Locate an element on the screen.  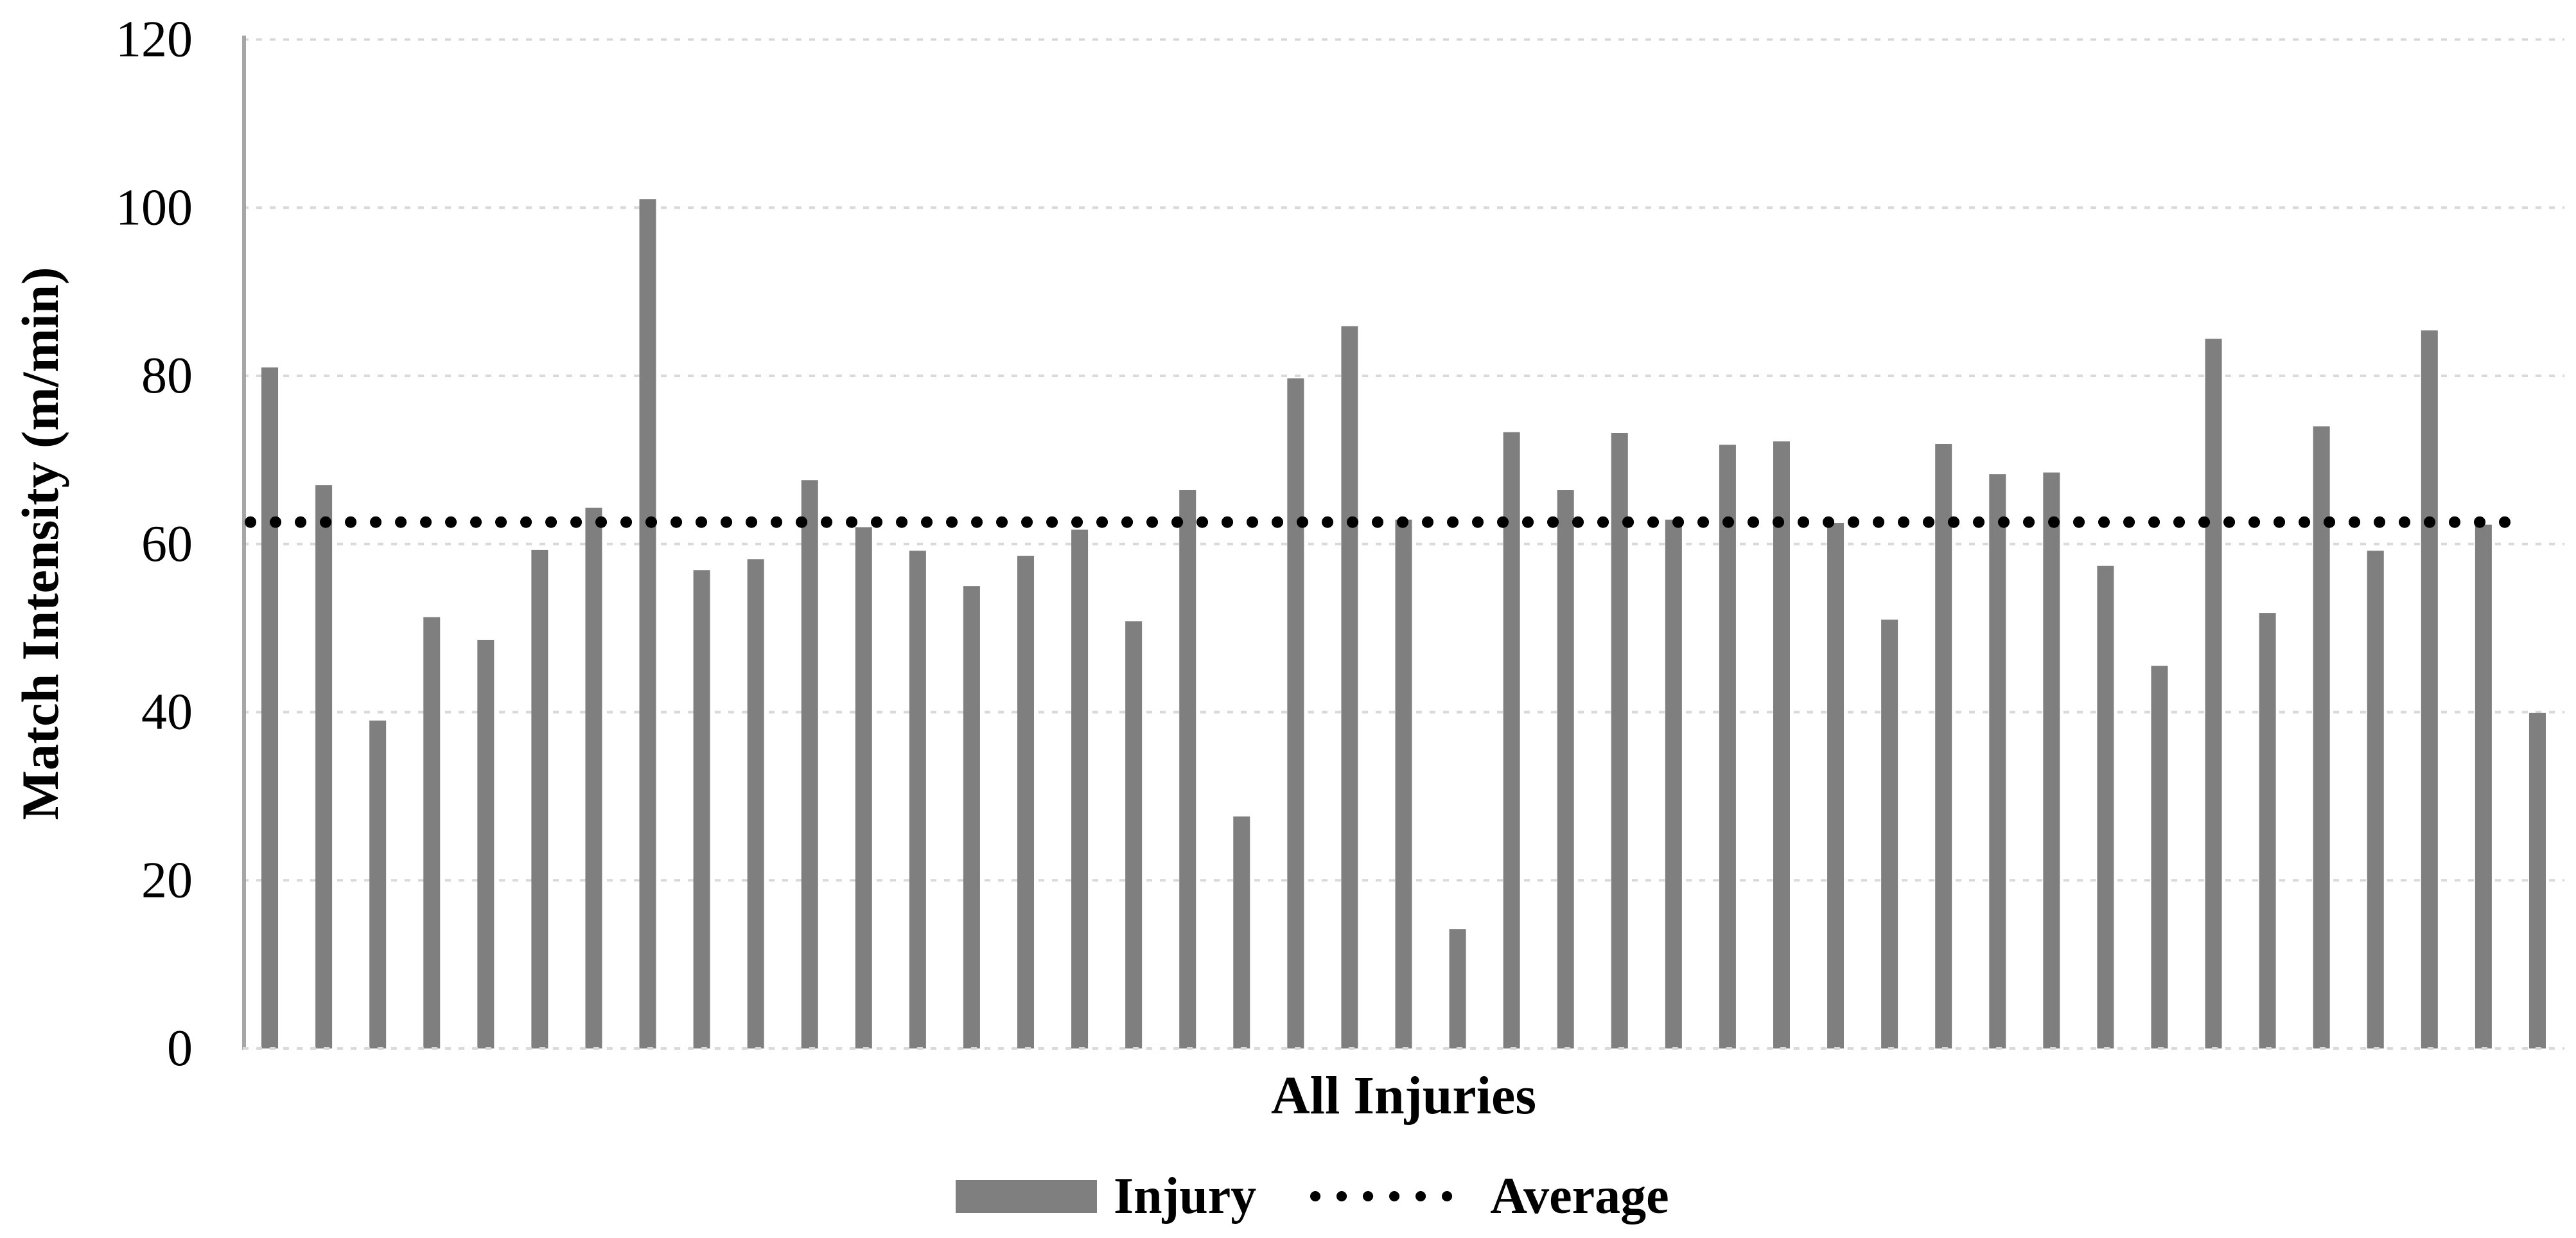
x-axis-label: All Injuries is located at coordinates (1404, 1096).